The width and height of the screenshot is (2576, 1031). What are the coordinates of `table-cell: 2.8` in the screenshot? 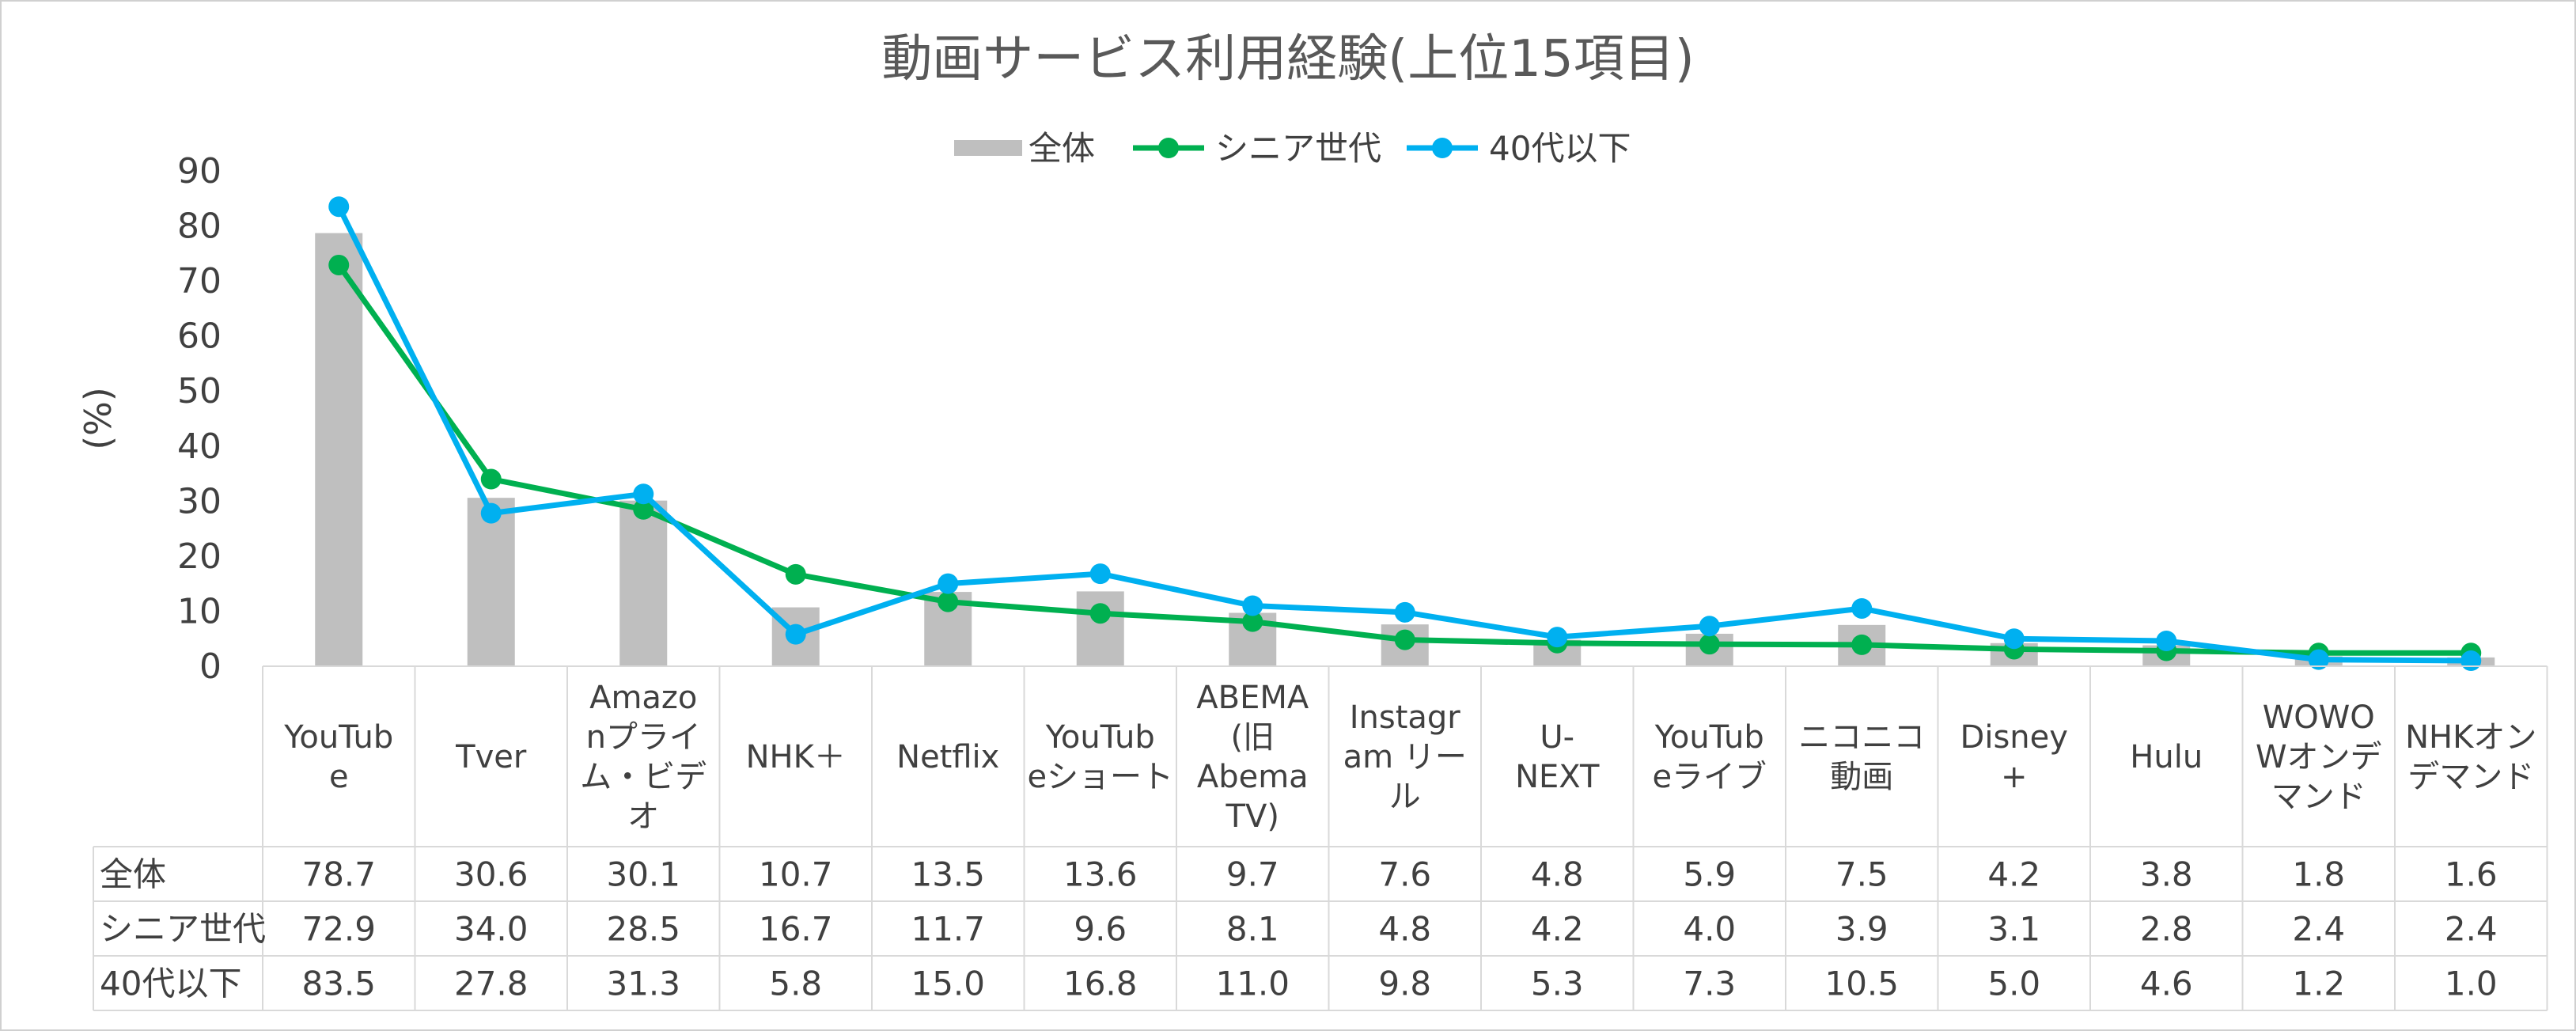 It's located at (2166, 929).